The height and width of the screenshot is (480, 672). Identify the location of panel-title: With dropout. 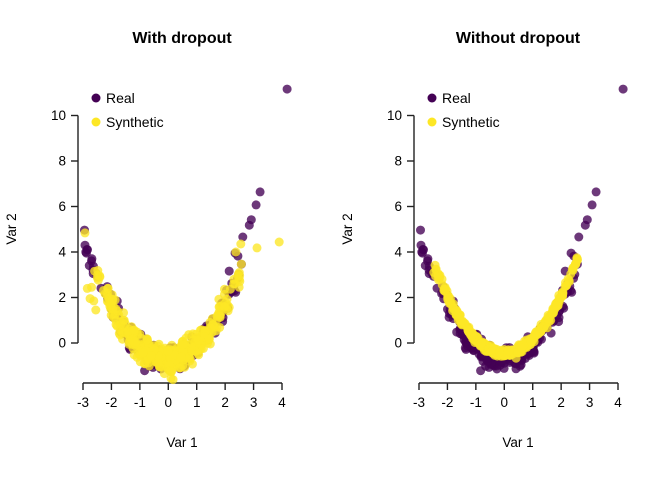
(182, 38).